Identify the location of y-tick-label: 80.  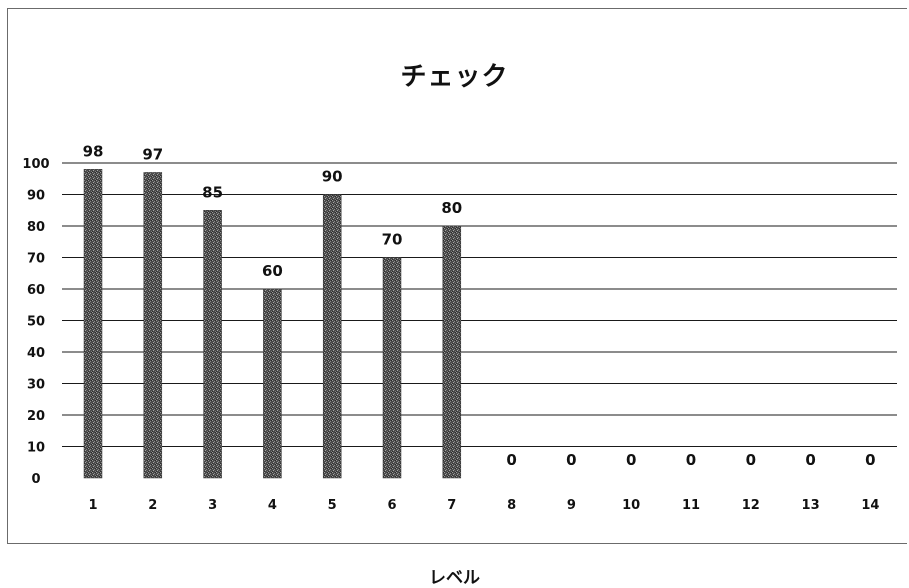
(36, 227).